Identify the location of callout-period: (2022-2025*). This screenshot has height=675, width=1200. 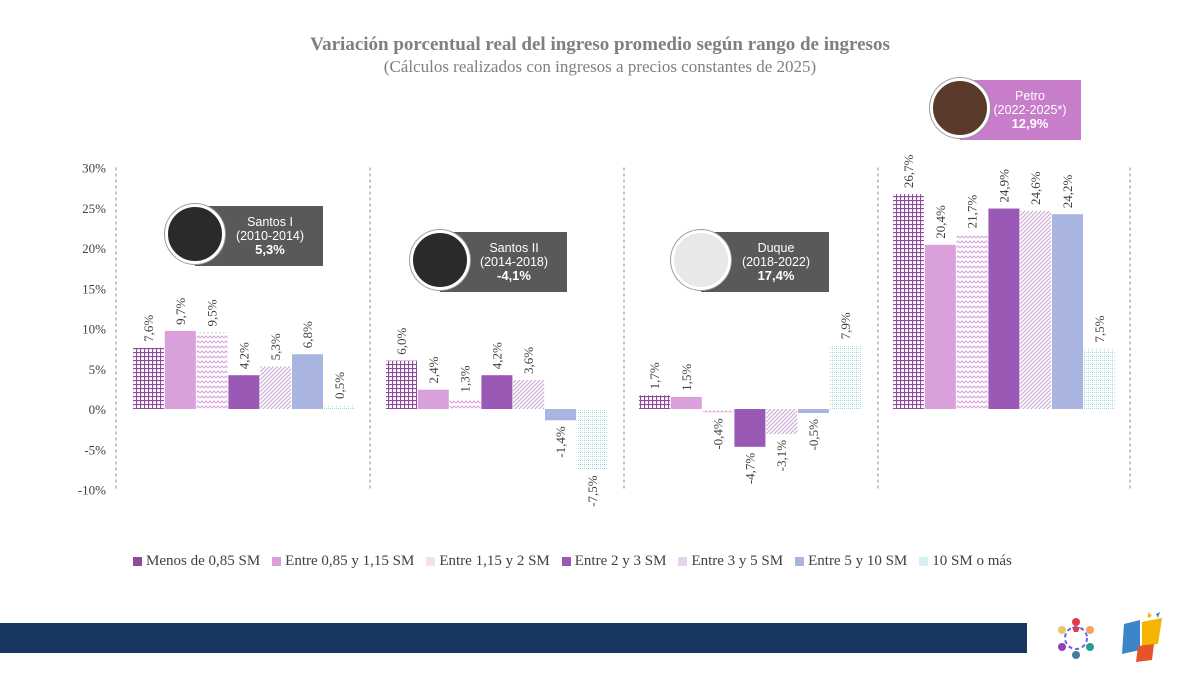
(1030, 110).